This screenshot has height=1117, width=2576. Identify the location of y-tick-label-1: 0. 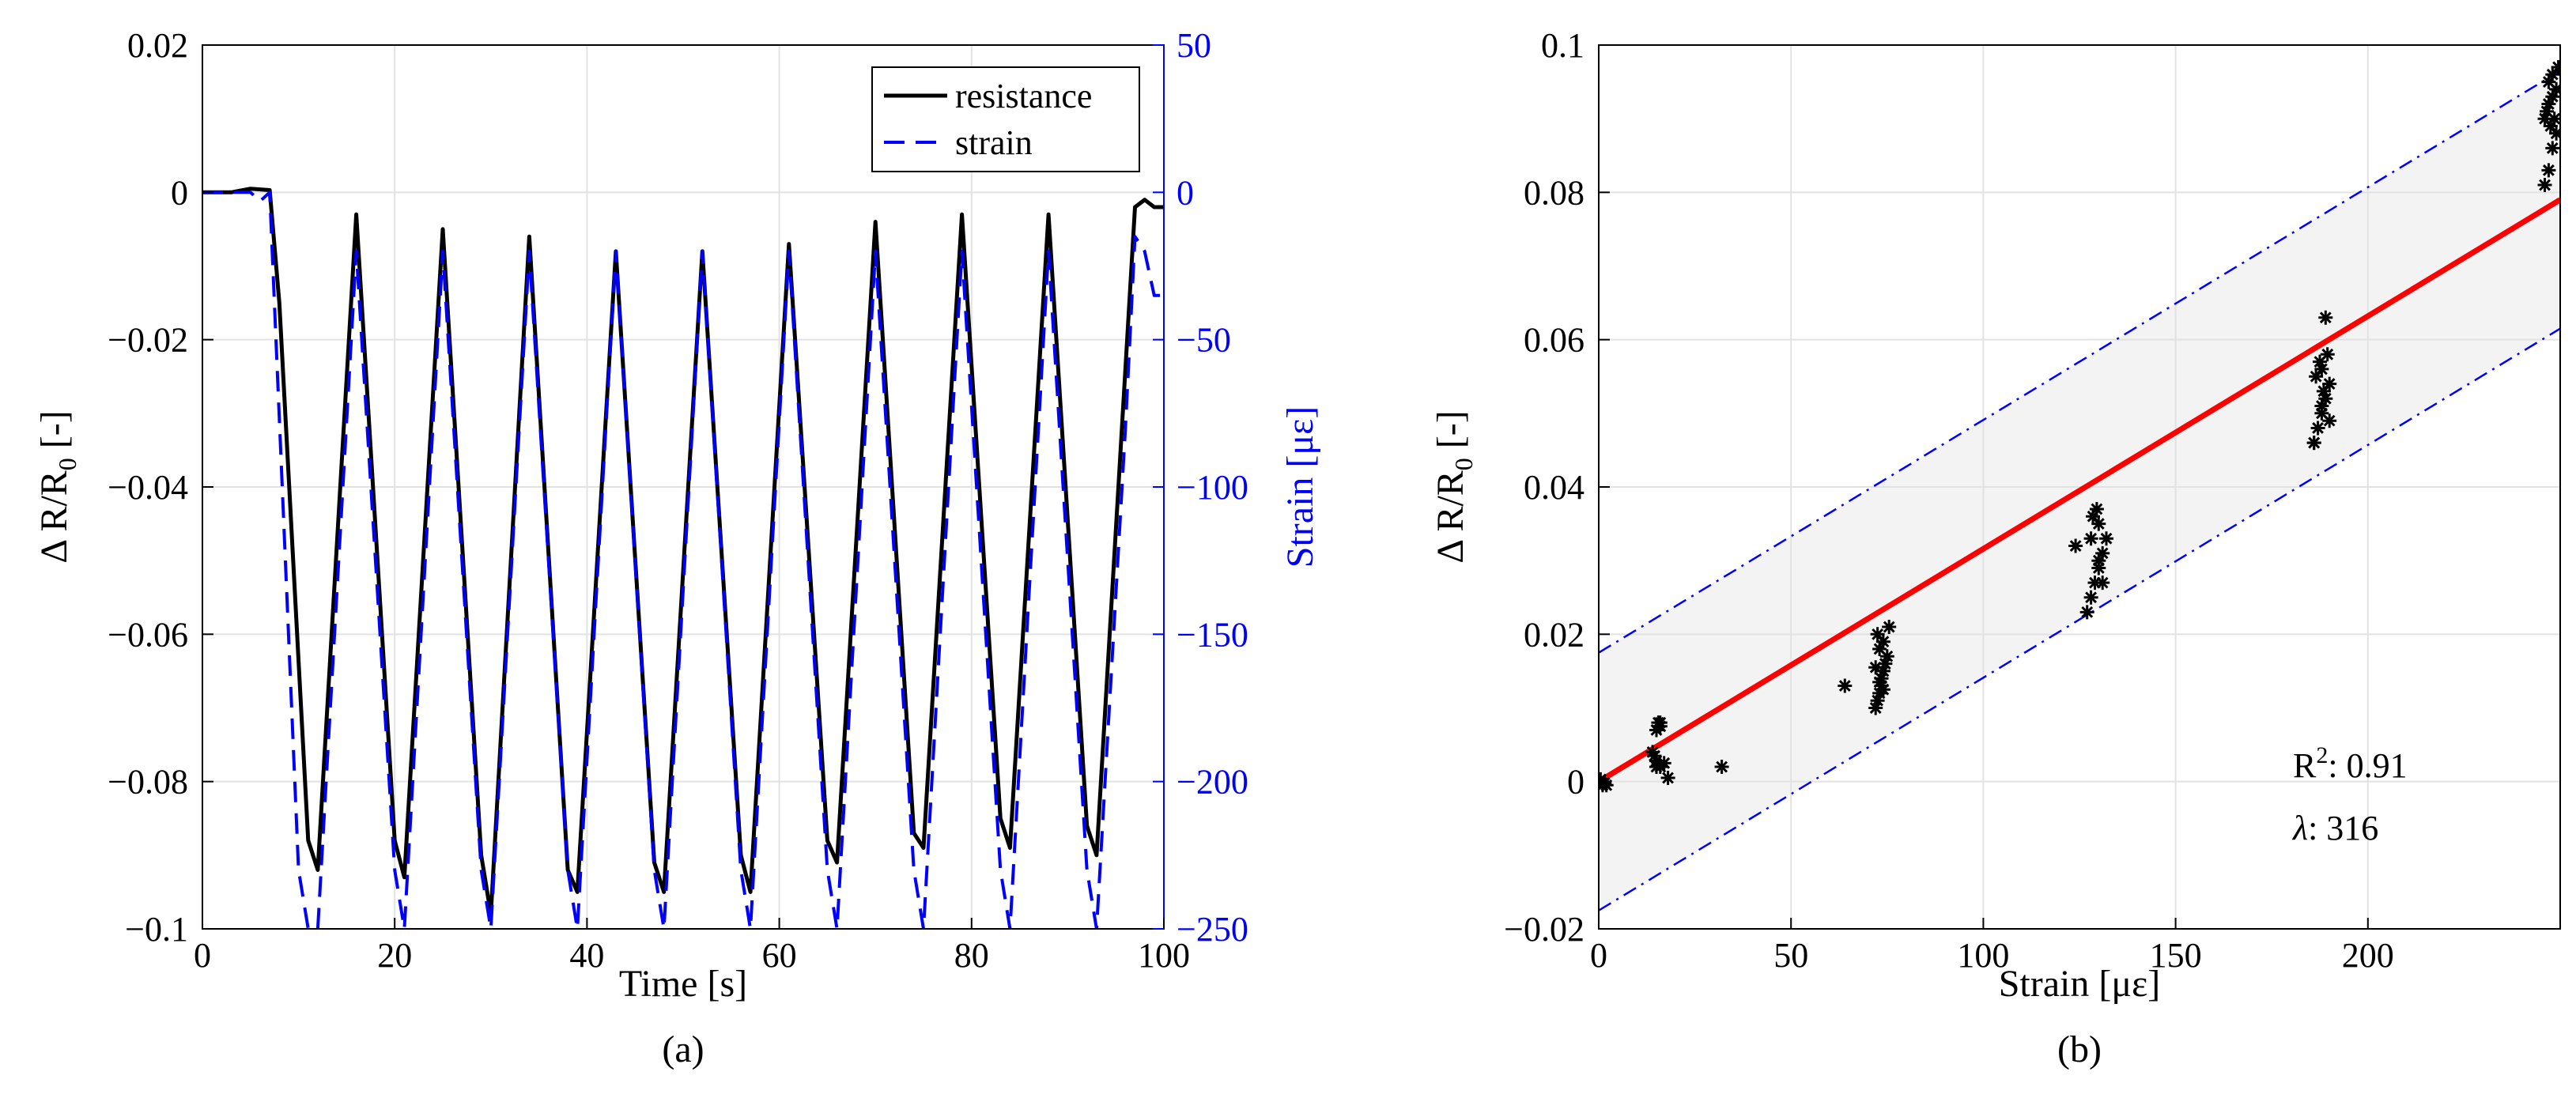
(179, 192).